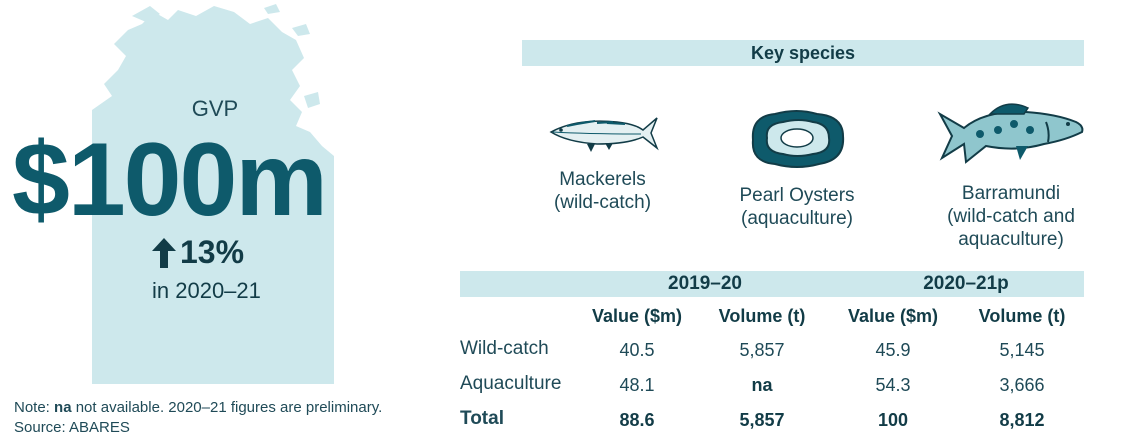 The height and width of the screenshot is (443, 1122). What do you see at coordinates (637, 350) in the screenshot?
I see `table-cell: 40.5` at bounding box center [637, 350].